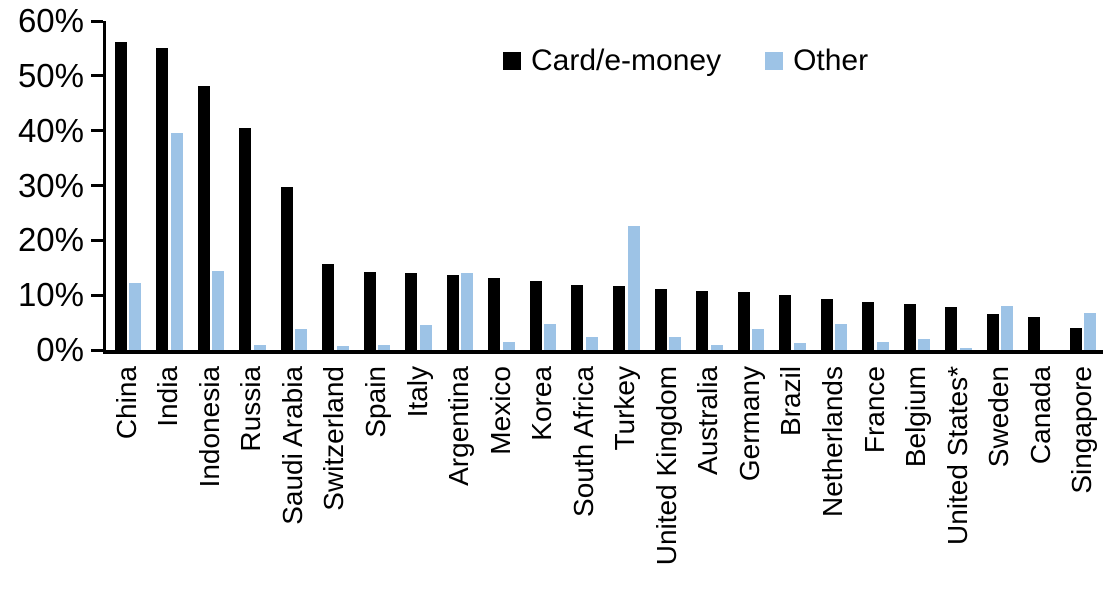 The image size is (1112, 594). Describe the element at coordinates (168, 396) in the screenshot. I see `x-label-india: India` at that location.